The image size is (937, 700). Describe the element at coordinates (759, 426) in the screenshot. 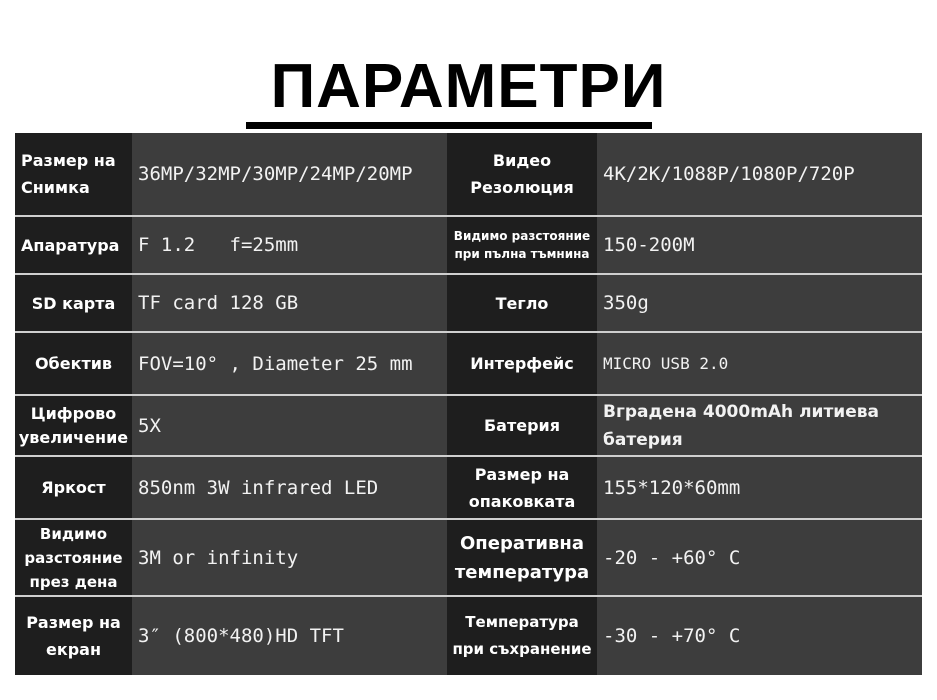

I see `spec-value: Вградена 4000mAh литиева батерия` at that location.